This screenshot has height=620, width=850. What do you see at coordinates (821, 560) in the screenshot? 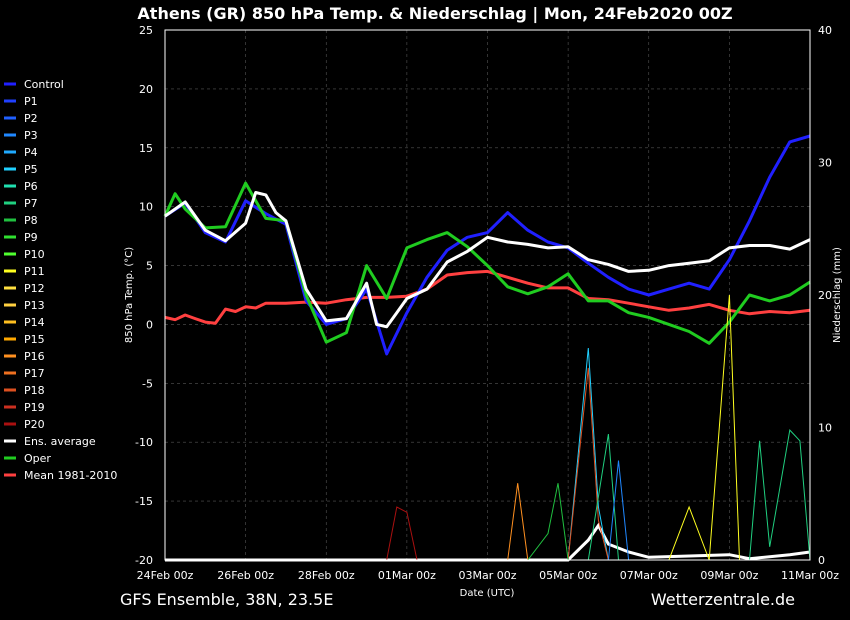
I see `y2-tick-label: 0` at bounding box center [821, 560].